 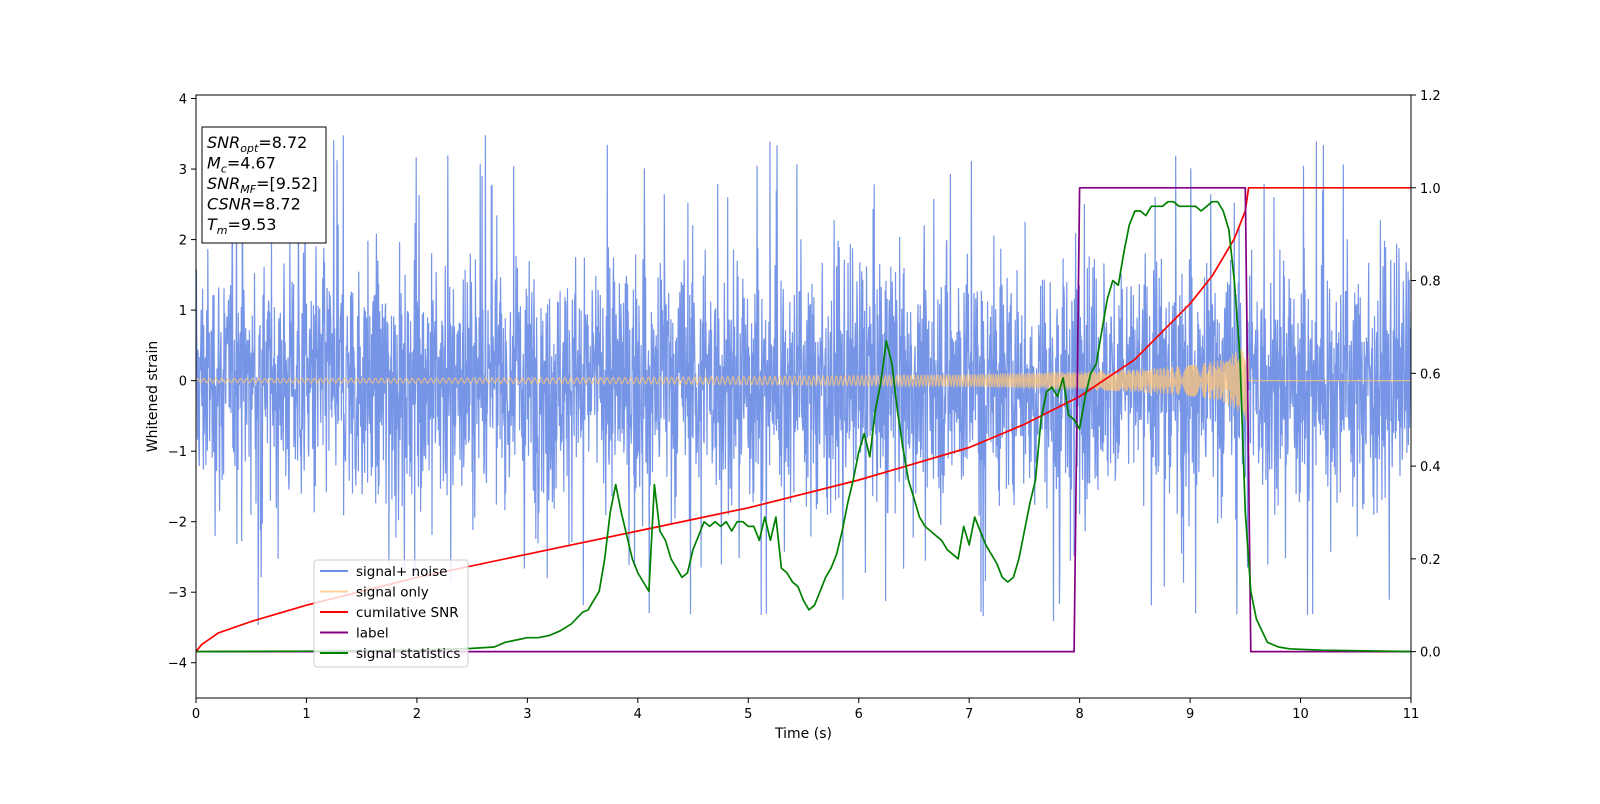 I want to click on y-left-tick-label: 0, so click(x=183, y=382).